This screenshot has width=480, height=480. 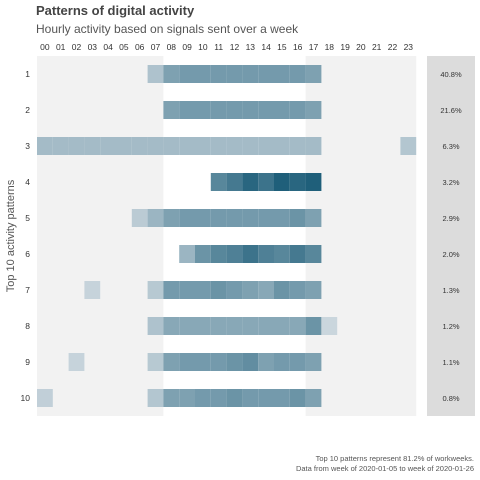 I want to click on x-tick-label: 00, so click(x=45, y=47).